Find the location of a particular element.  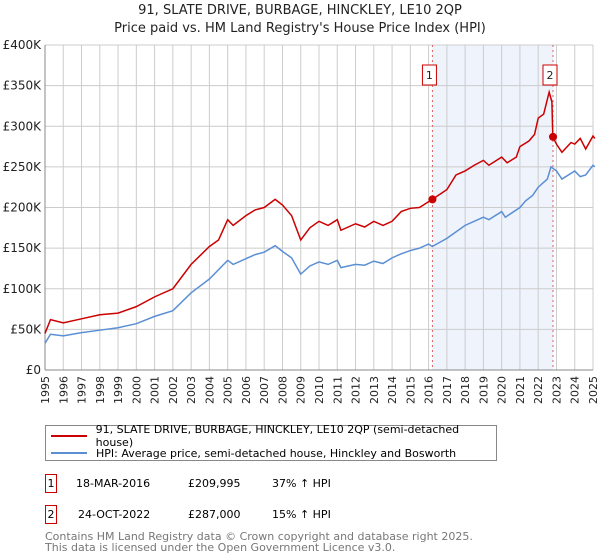

sale-label: 1 is located at coordinates (429, 75).